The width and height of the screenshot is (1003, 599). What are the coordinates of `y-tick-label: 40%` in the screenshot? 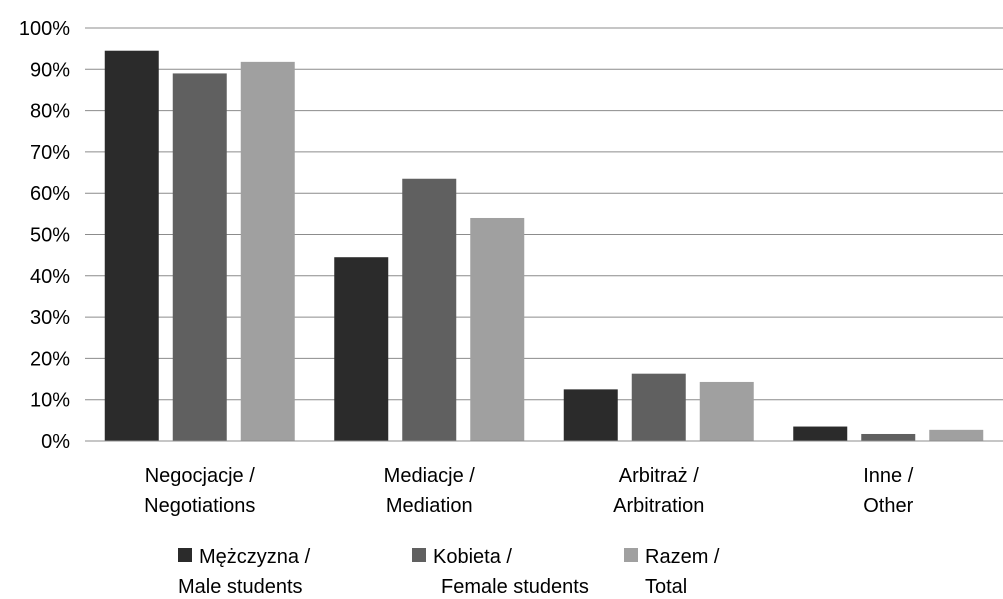 It's located at (50, 277).